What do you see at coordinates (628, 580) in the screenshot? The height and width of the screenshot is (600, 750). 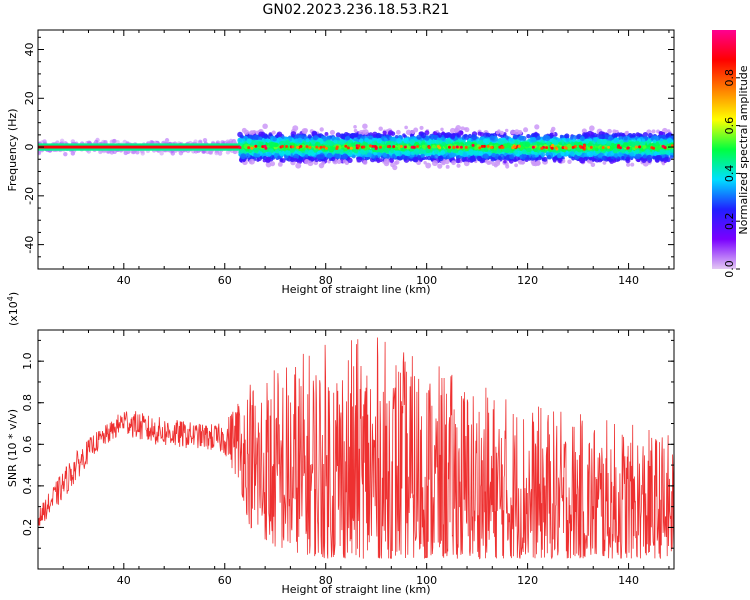 I see `x-tick-label: 140` at bounding box center [628, 580].